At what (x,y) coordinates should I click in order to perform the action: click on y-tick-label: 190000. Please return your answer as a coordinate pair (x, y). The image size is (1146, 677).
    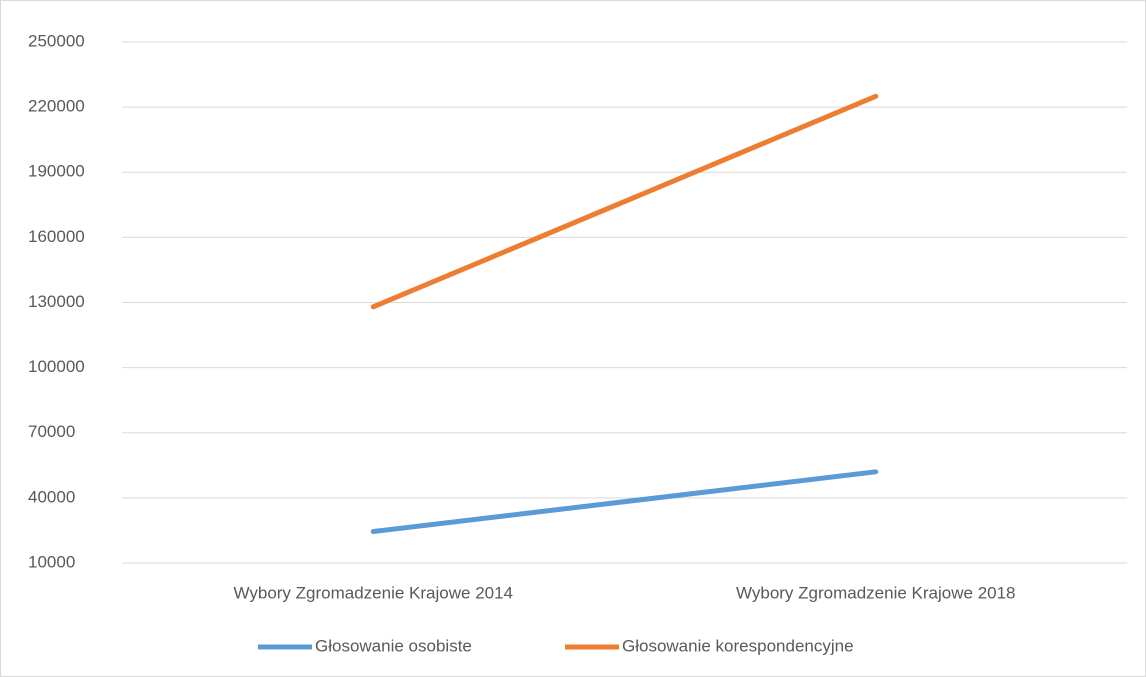
    Looking at the image, I should click on (56, 171).